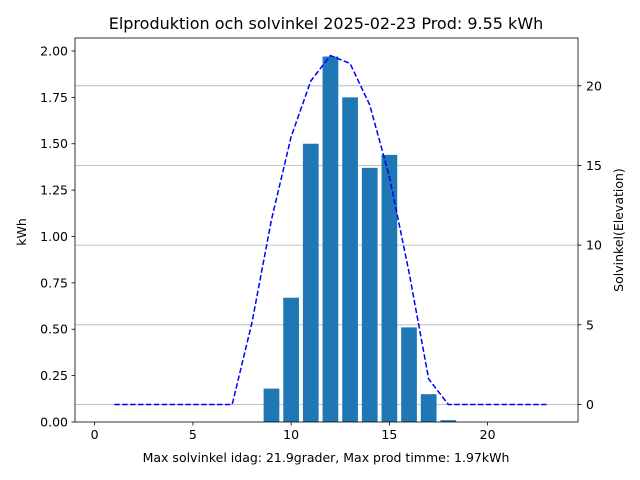  I want to click on y-tick-label: 0.25, so click(54, 375).